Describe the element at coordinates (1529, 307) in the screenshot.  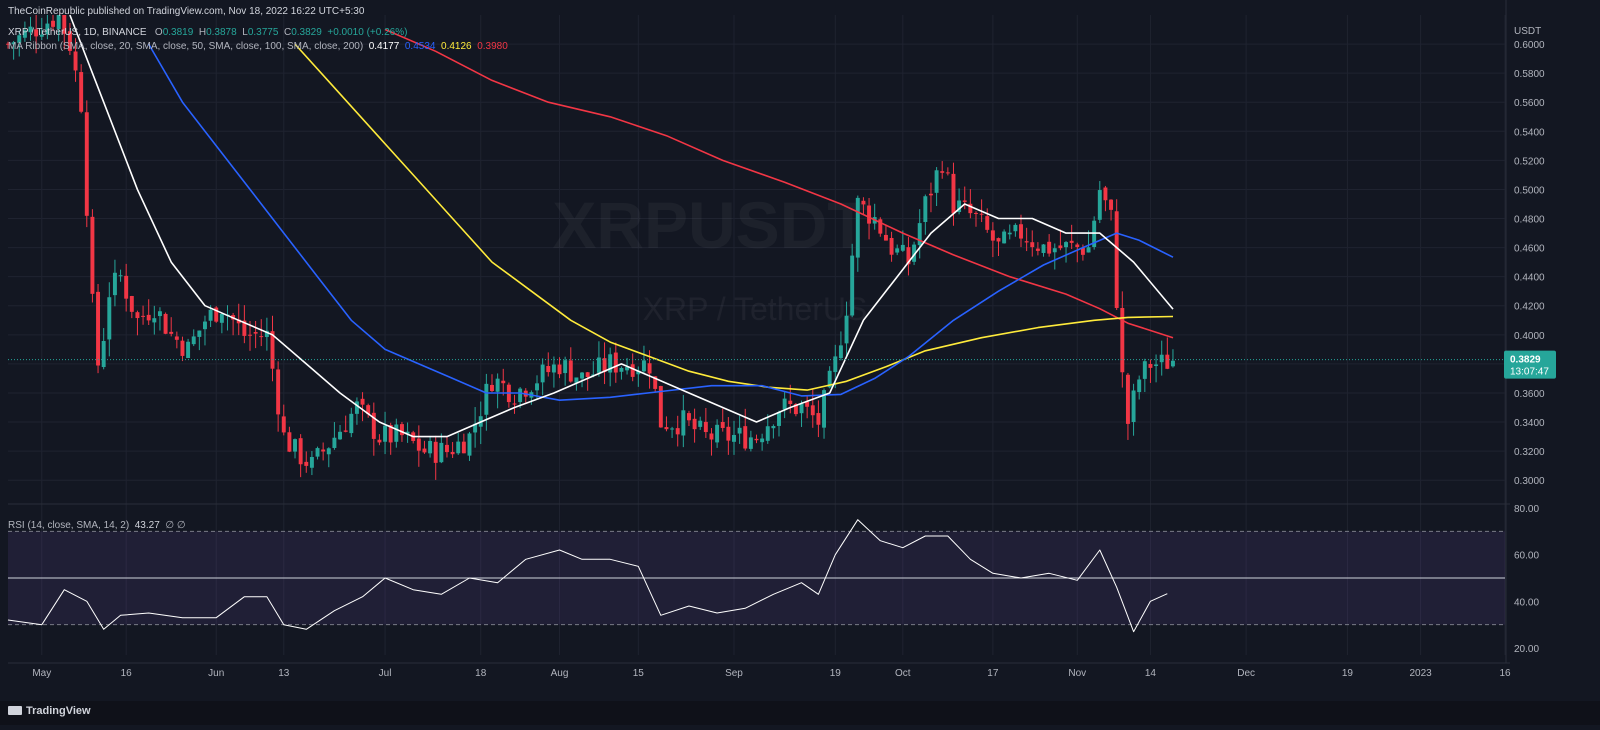
I see `price-tick-label: 0.4200` at that location.